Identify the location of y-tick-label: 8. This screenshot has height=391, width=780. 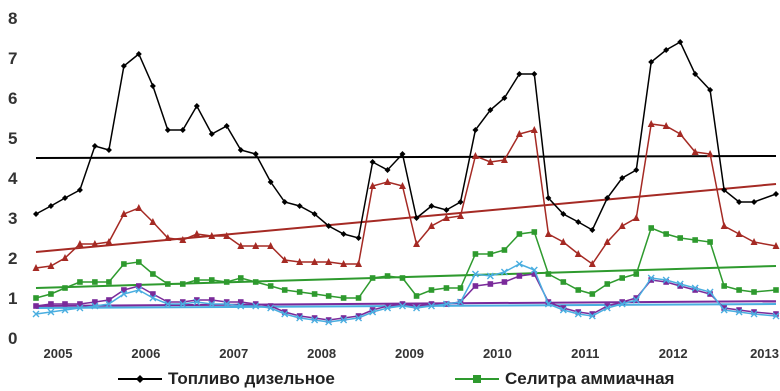
(12, 18).